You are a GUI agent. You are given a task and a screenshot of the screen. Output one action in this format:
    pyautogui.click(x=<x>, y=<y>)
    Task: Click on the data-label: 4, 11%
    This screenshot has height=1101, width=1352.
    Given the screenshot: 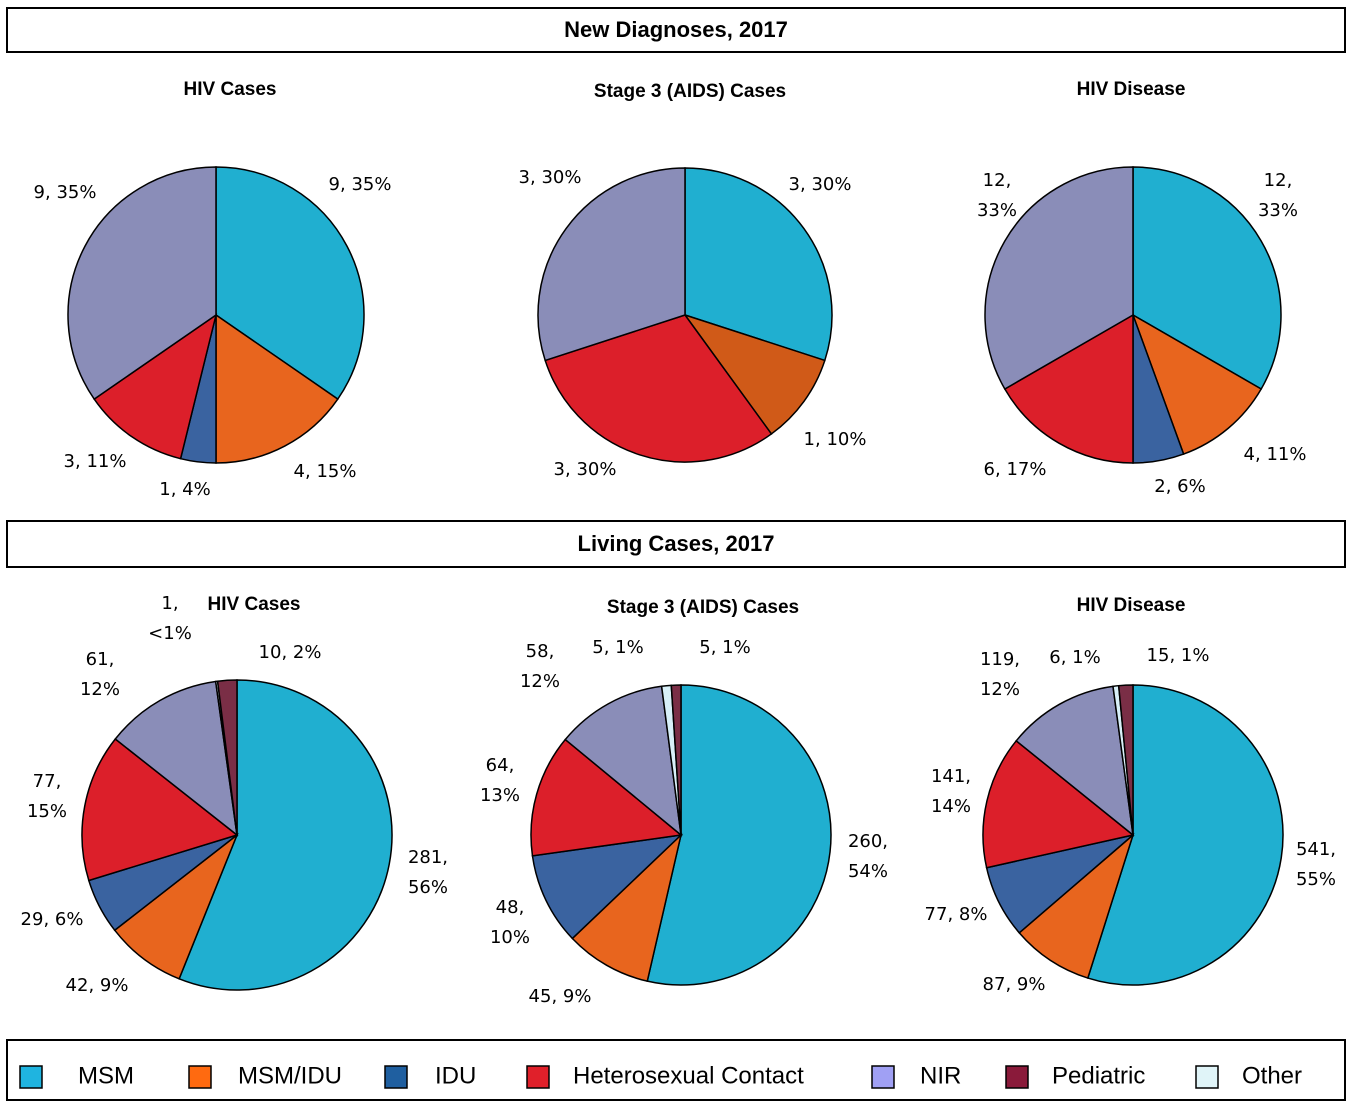 What is the action you would take?
    pyautogui.click(x=1275, y=454)
    